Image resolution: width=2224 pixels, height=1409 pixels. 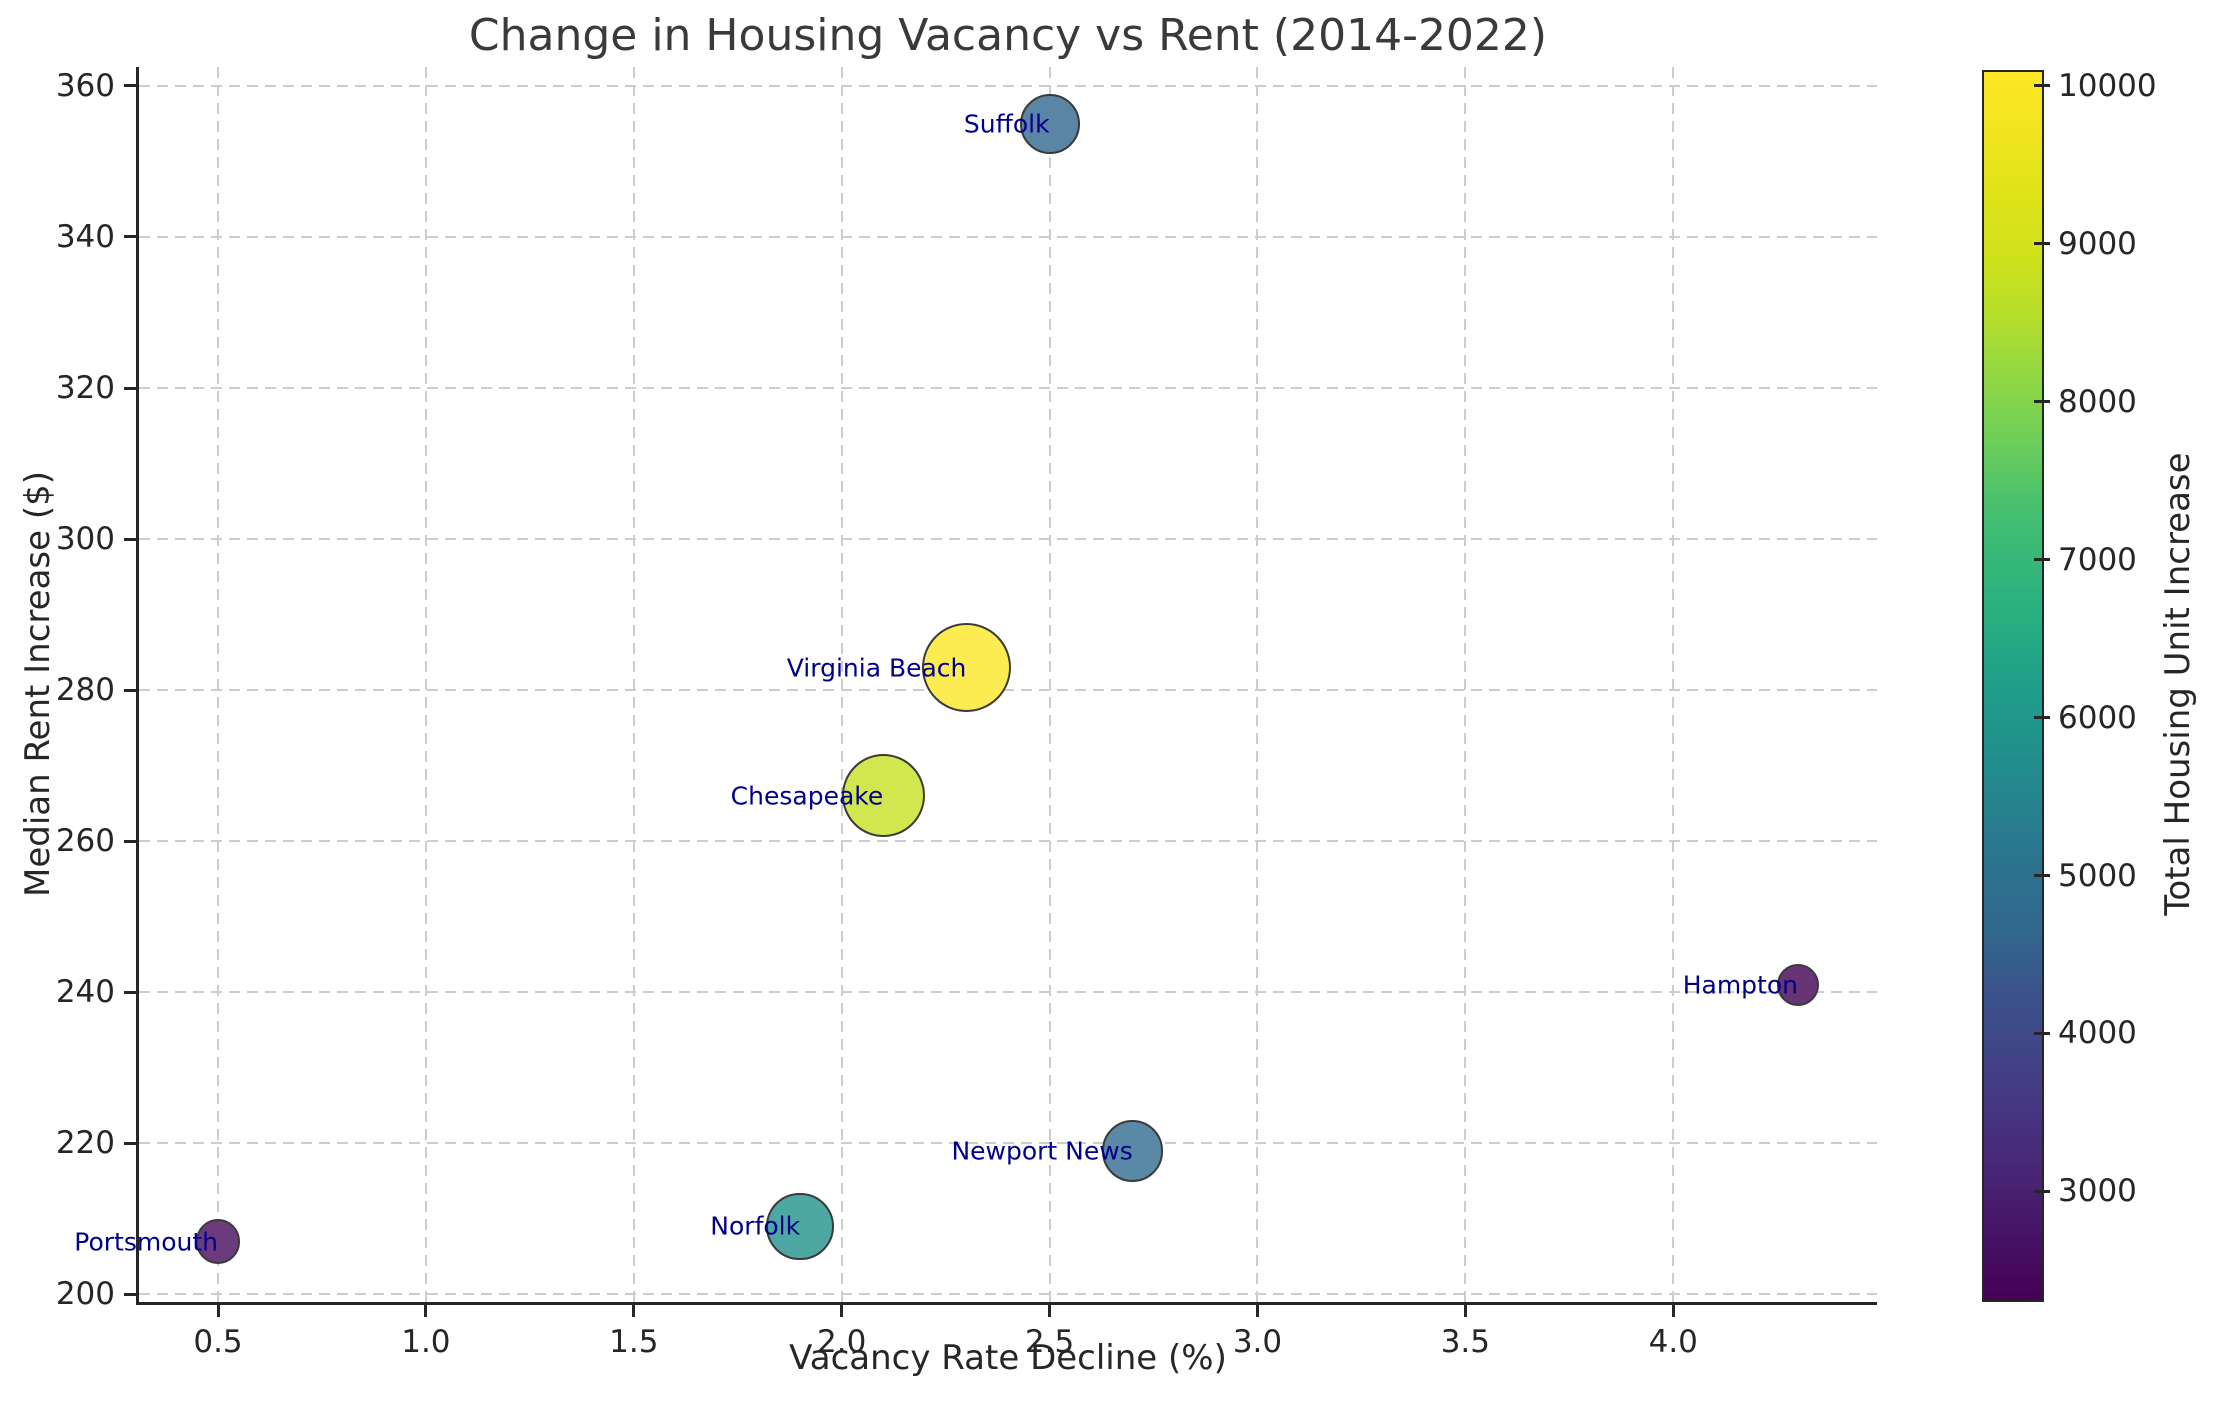 What do you see at coordinates (634, 1342) in the screenshot?
I see `x-tick-label: 1.5` at bounding box center [634, 1342].